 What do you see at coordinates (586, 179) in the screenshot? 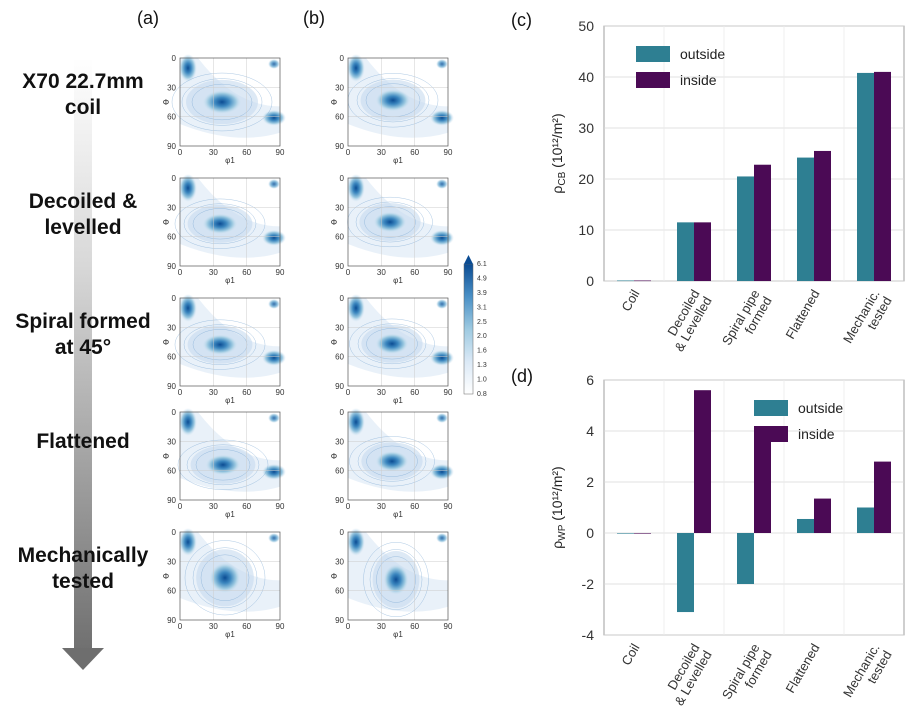
I see `y-tick-label: 20` at bounding box center [586, 179].